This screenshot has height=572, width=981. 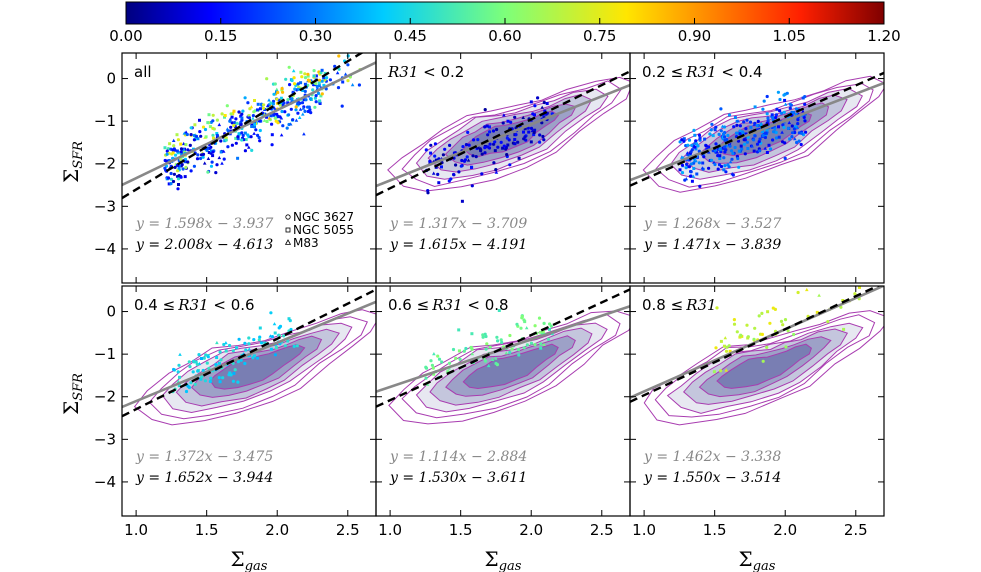 What do you see at coordinates (712, 224) in the screenshot?
I see `fit-equation-grey: y = 1.268x − 3.527` at bounding box center [712, 224].